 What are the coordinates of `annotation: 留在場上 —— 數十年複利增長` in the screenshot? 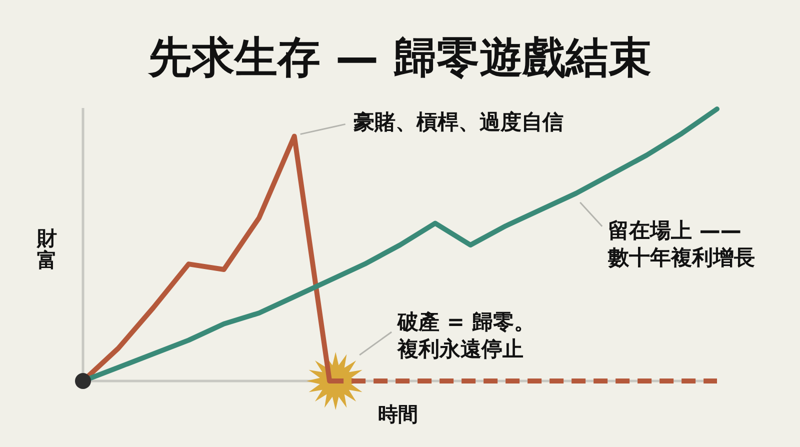 It's located at (681, 244).